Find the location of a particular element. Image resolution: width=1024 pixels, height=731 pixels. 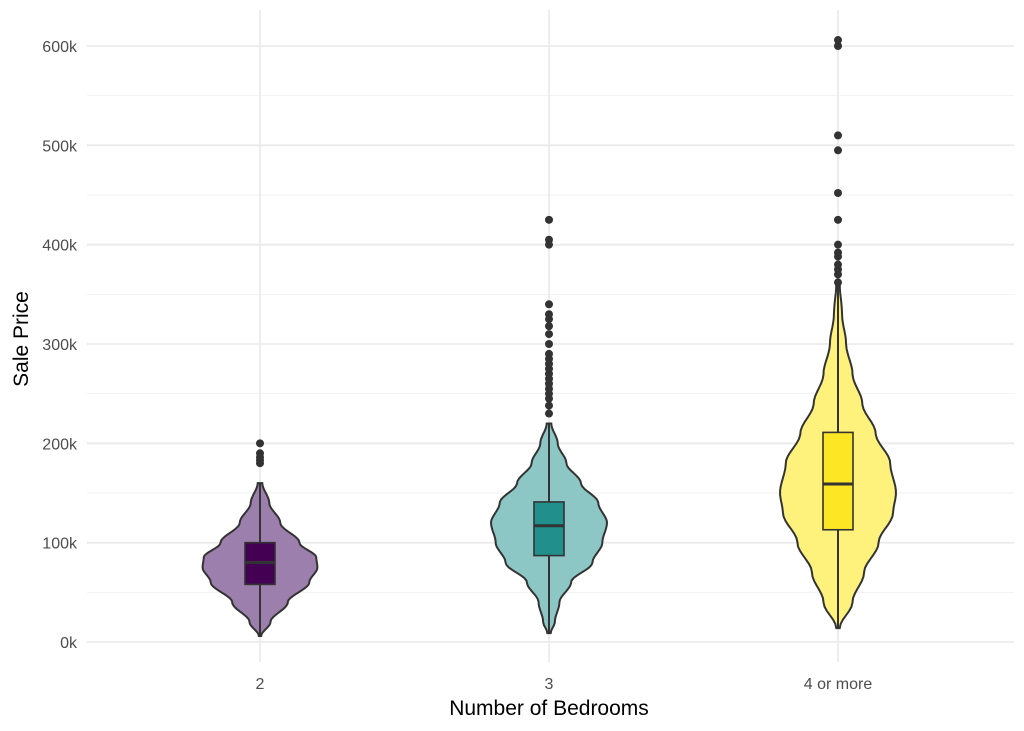

x-tick-label: 2 is located at coordinates (260, 684).